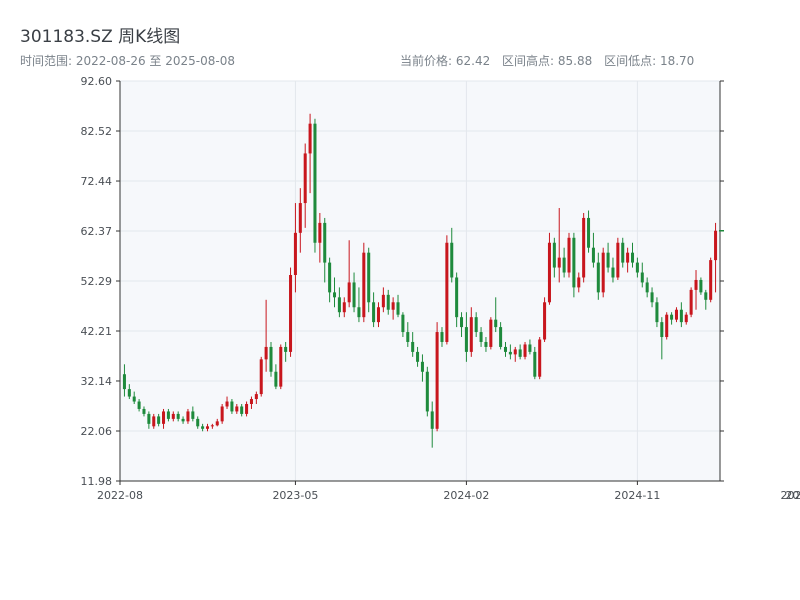  I want to click on x-tick-label: 2023-05, so click(295, 495).